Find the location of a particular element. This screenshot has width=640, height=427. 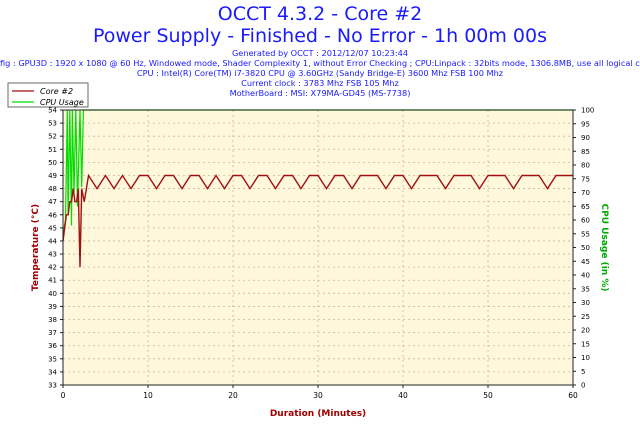

y-tick-label: 37 is located at coordinates (52, 333).